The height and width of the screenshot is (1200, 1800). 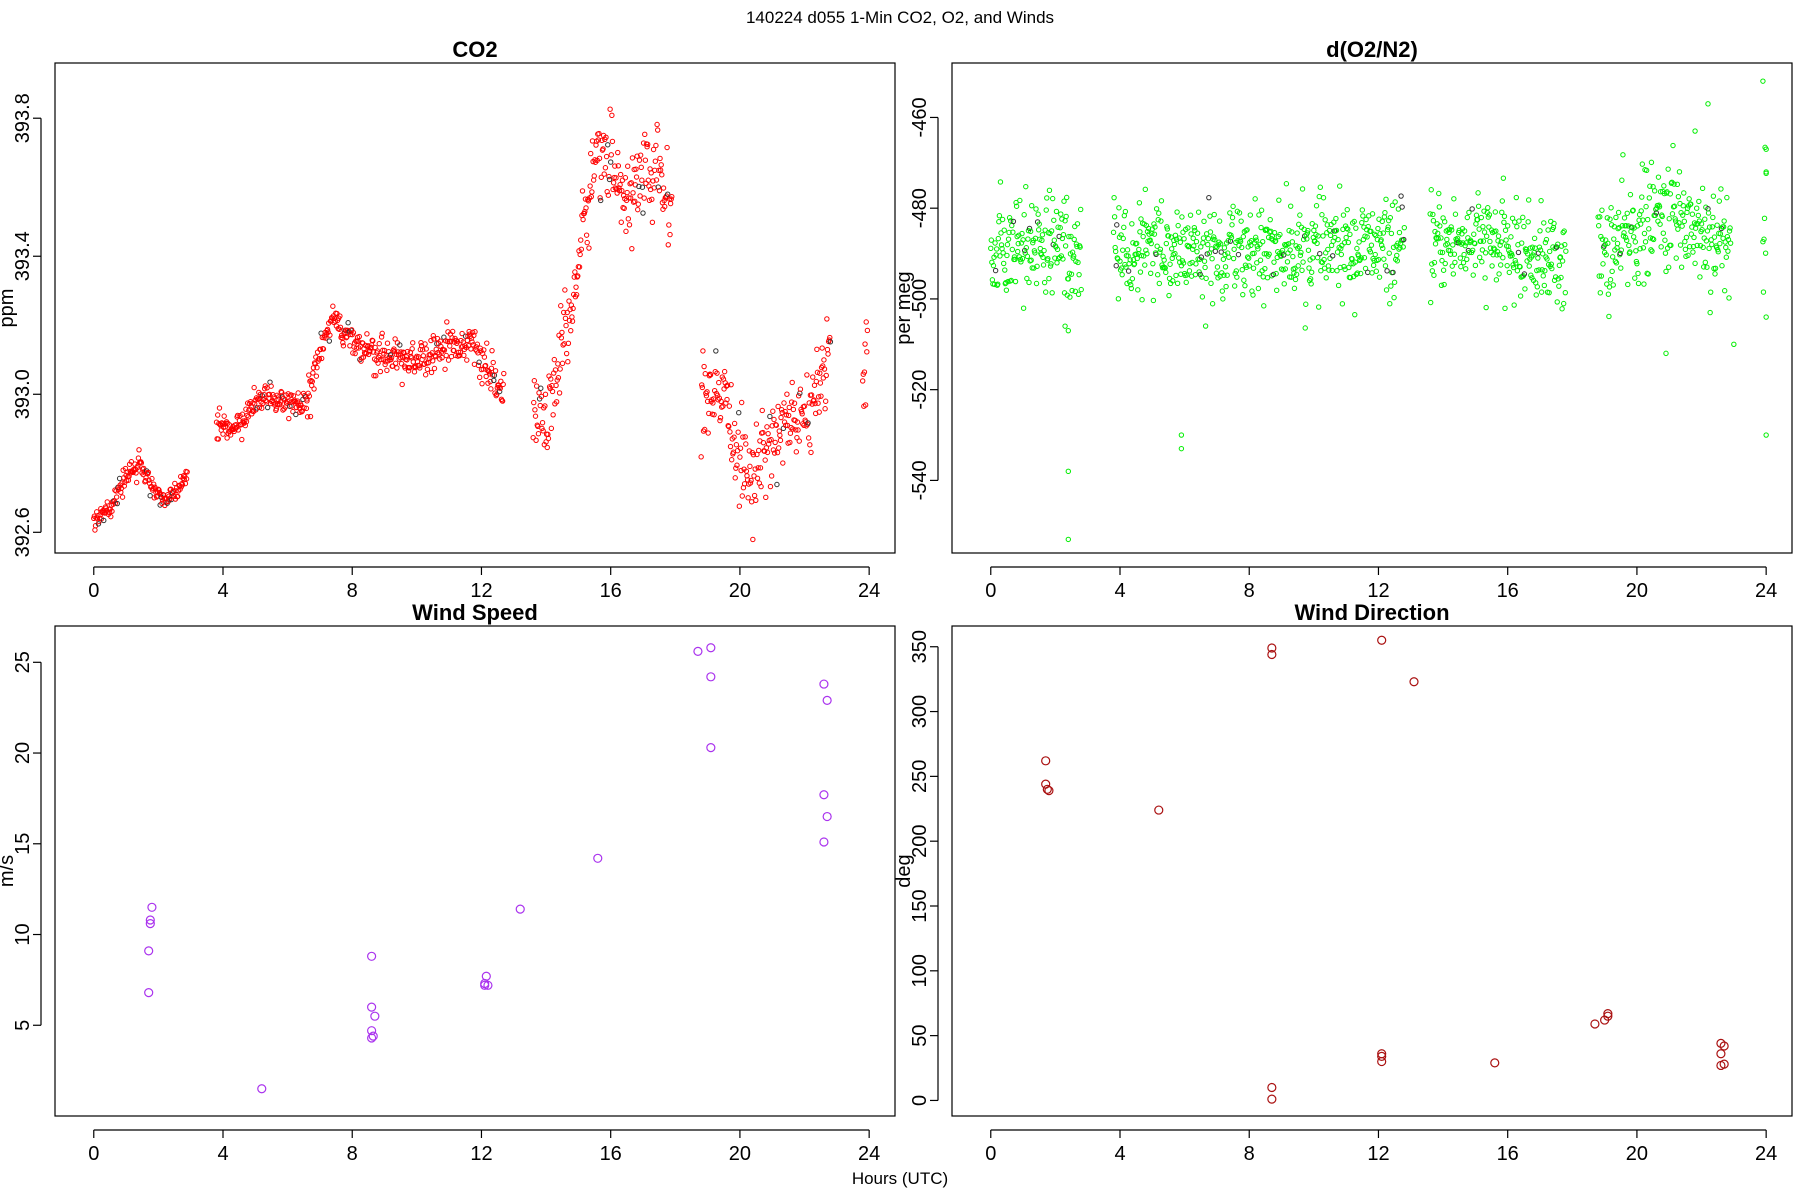 I want to click on x-tick-label: 24, so click(x=1766, y=591).